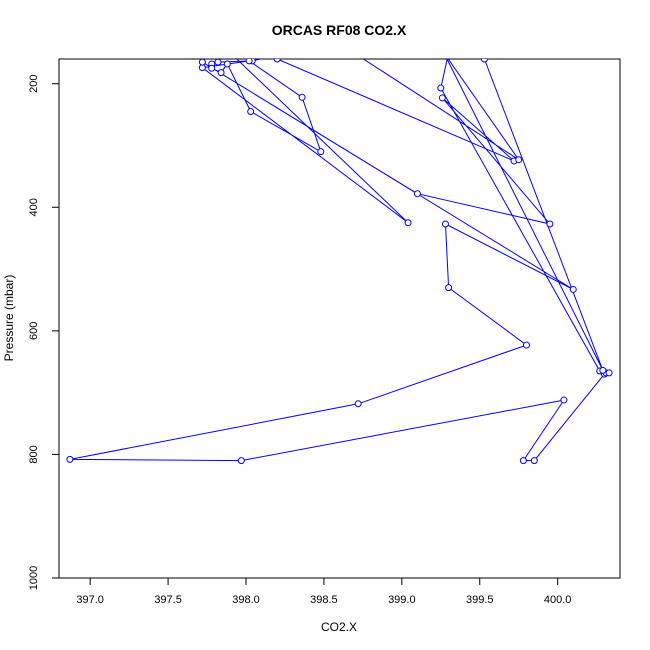 The width and height of the screenshot is (650, 650). Describe the element at coordinates (34, 84) in the screenshot. I see `y-tick-label: 200` at that location.